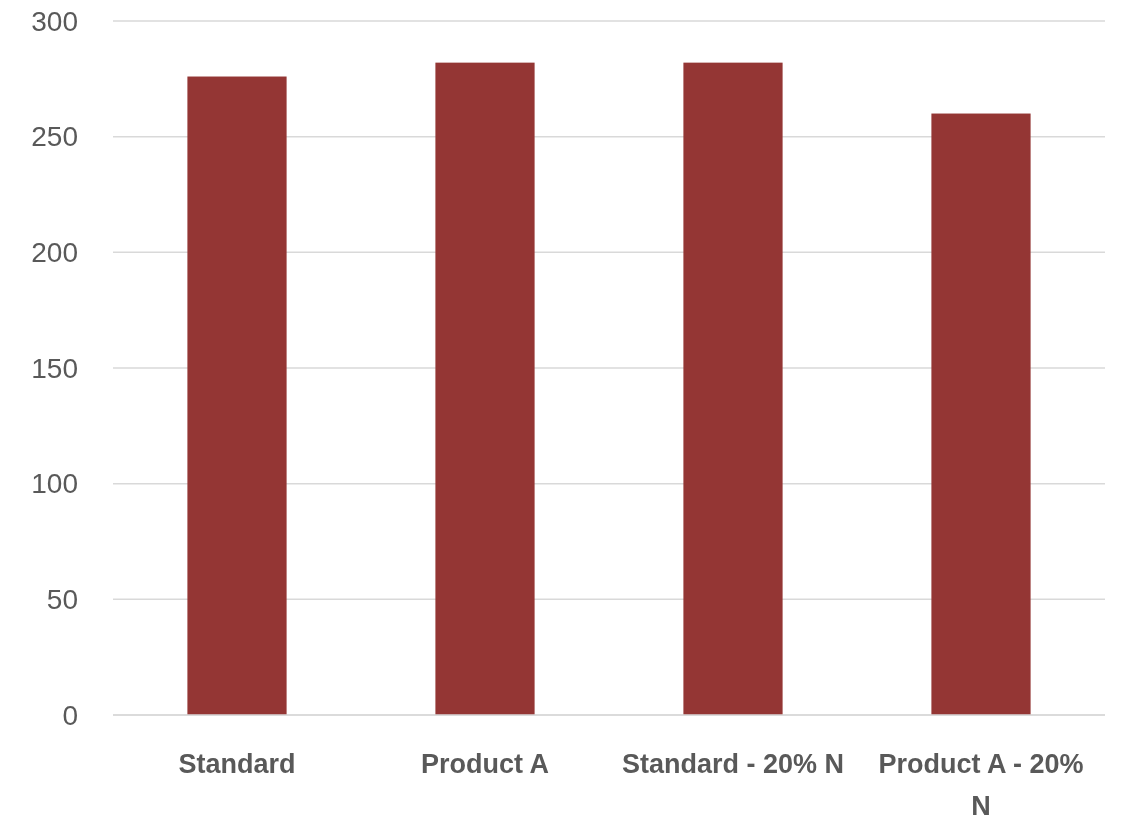 This screenshot has height=824, width=1135. I want to click on x-tick-label: Product A - 20% N, so click(981, 785).